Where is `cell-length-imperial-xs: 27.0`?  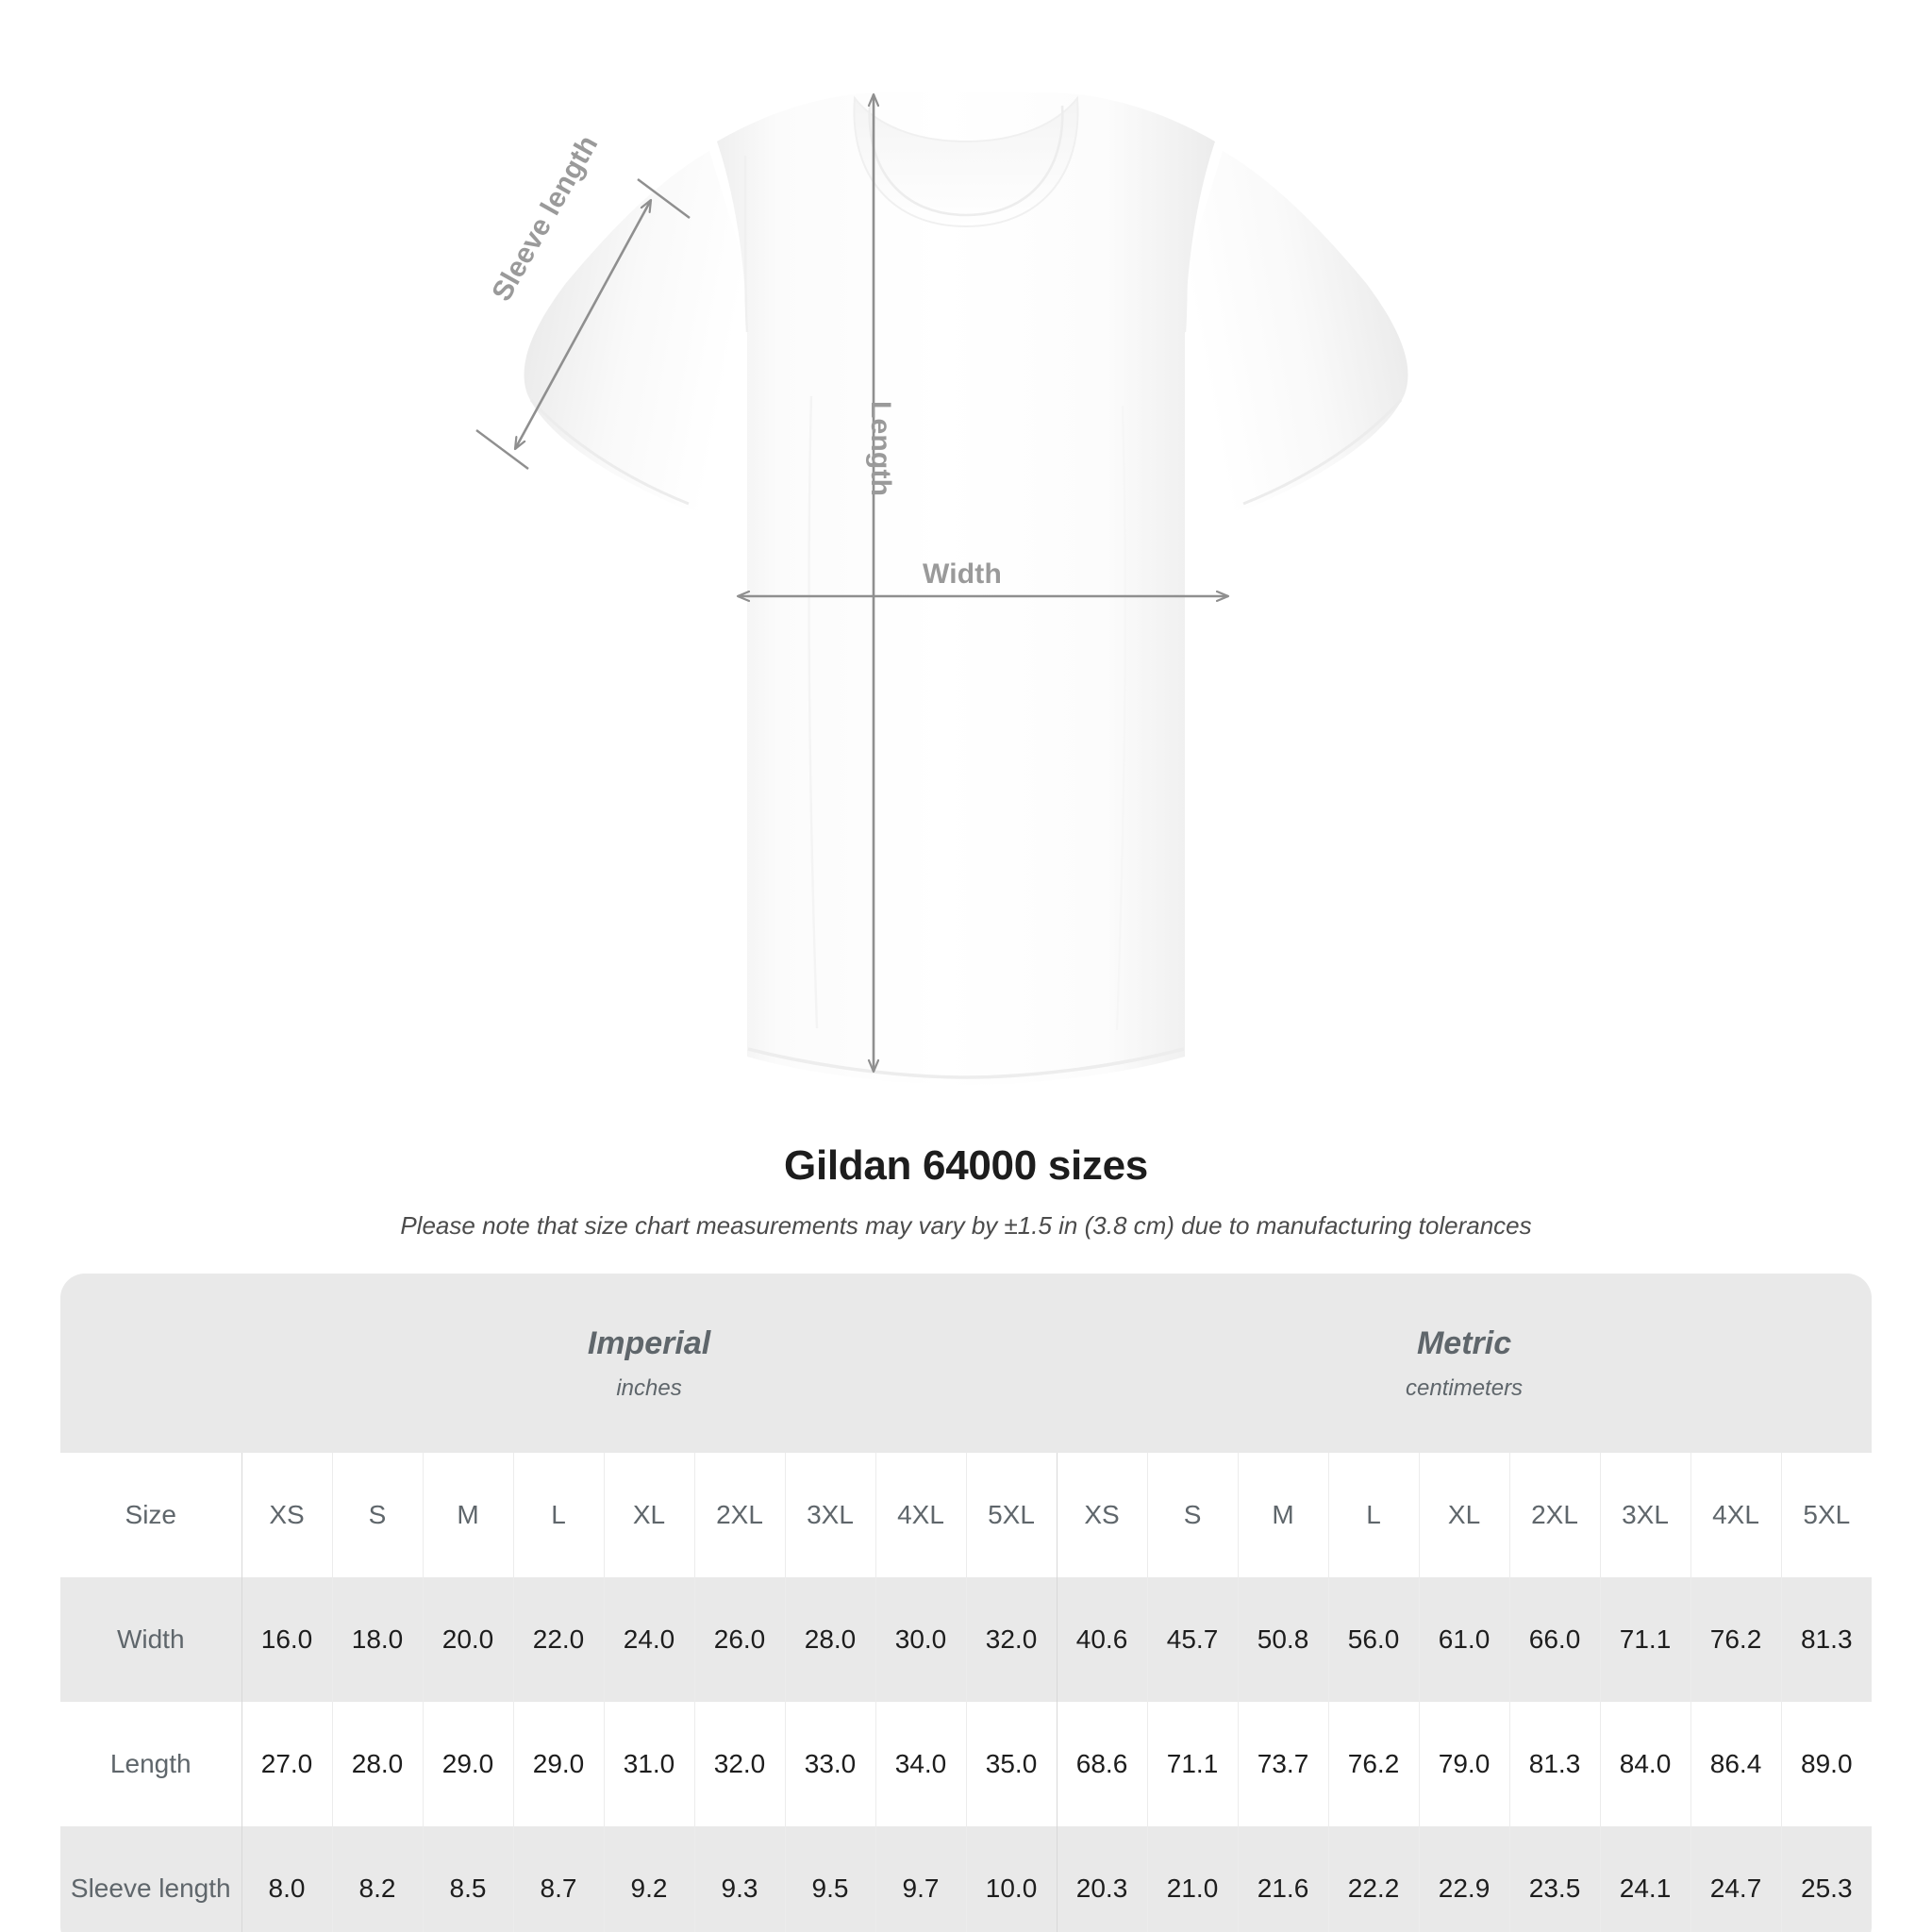 cell-length-imperial-xs: 27.0 is located at coordinates (287, 1764).